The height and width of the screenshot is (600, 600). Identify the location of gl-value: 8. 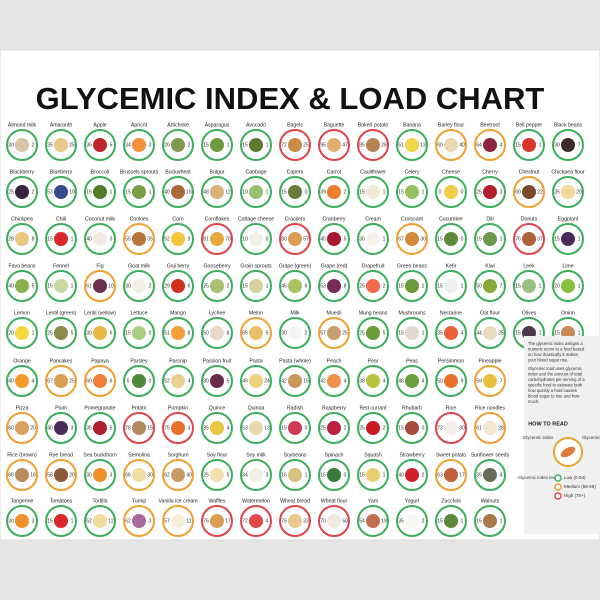
(33, 239).